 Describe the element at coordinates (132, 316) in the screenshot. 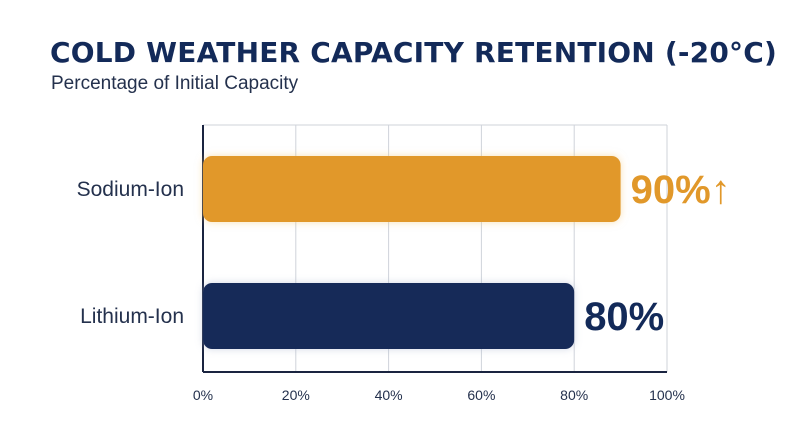

I see `category-label: Lithium-Ion` at that location.